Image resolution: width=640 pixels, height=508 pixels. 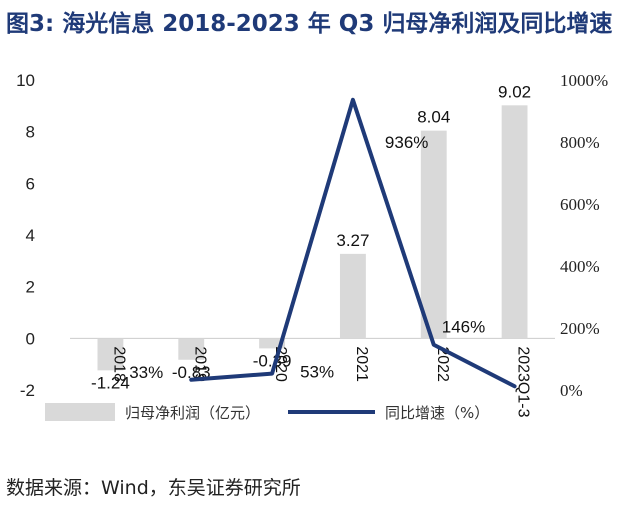 What do you see at coordinates (309, 23) in the screenshot?
I see `chart-title: 图3: 海光信息 2018-2023 年 Q3 归母净利润及同比增速` at bounding box center [309, 23].